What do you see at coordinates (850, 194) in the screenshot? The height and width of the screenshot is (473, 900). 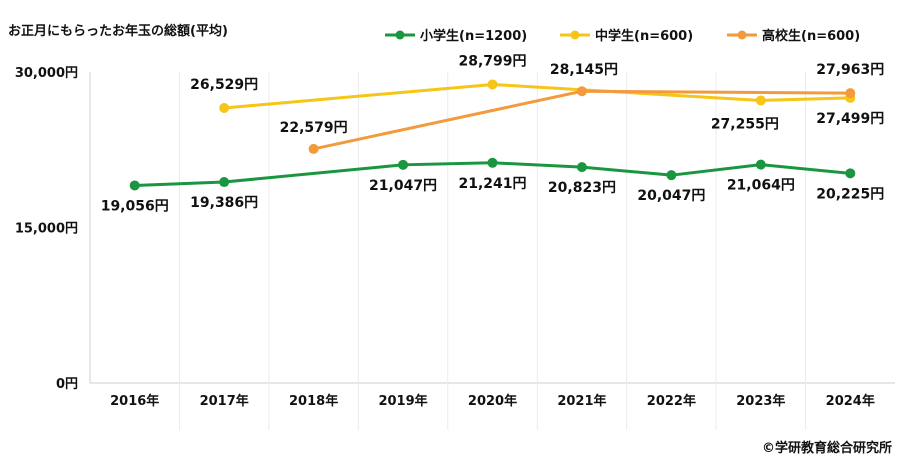 I see `data-label: 20,225円` at bounding box center [850, 194].